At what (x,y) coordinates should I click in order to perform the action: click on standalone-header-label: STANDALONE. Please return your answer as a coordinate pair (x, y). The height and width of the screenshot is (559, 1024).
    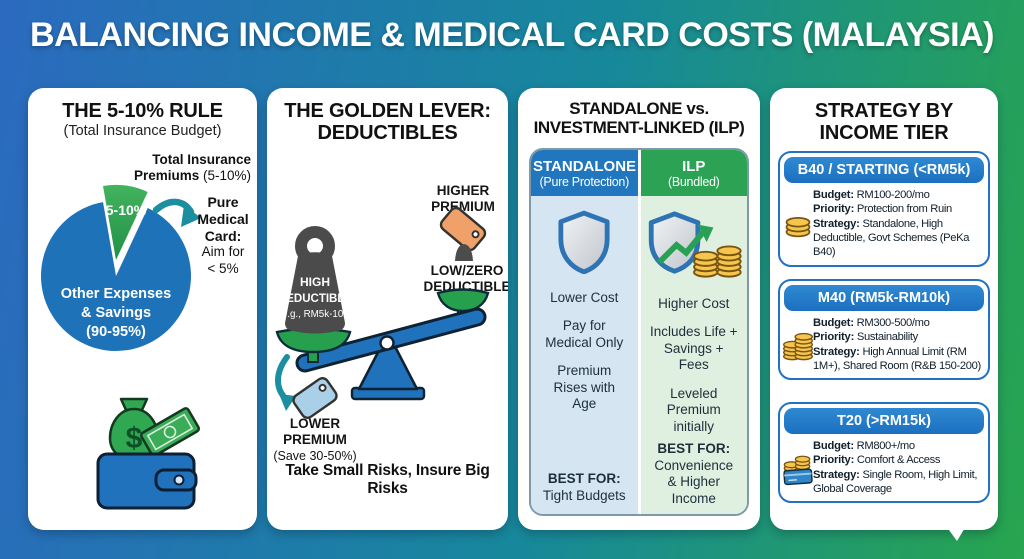
    Looking at the image, I should click on (585, 166).